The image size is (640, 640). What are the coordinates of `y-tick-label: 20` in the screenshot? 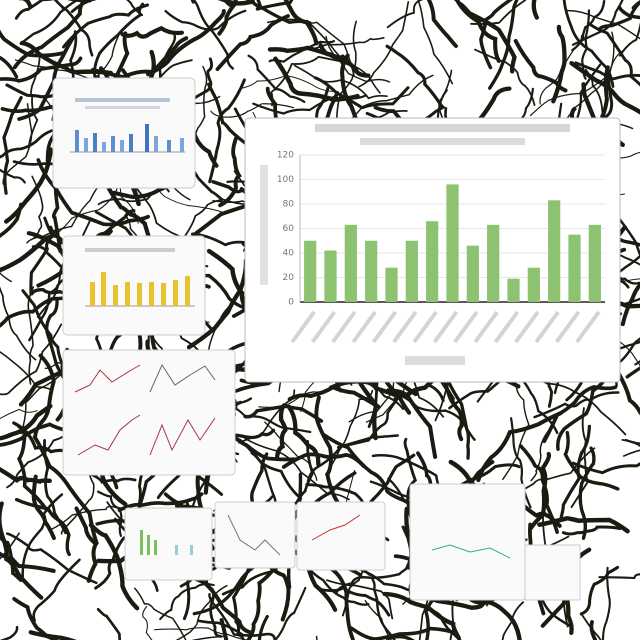 It's located at (289, 278).